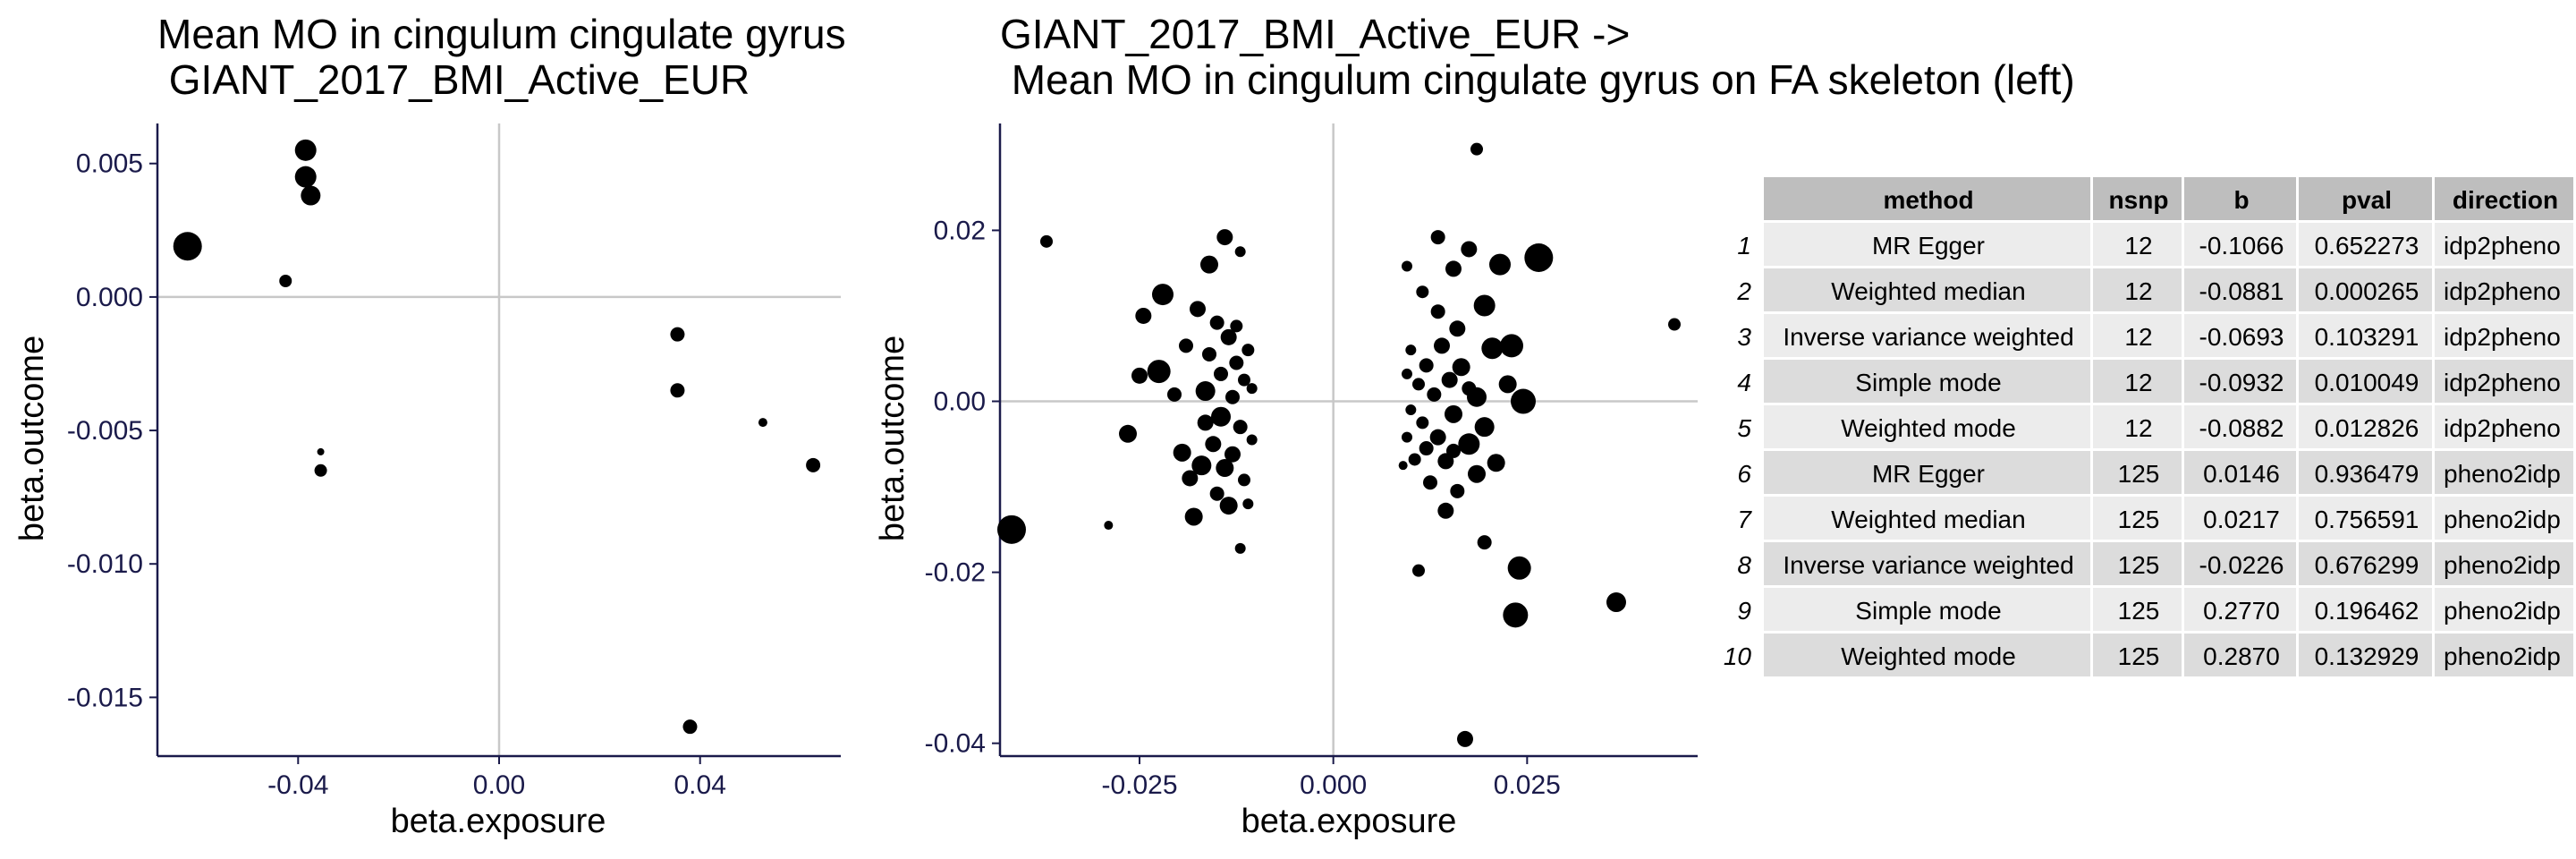  Describe the element at coordinates (2367, 382) in the screenshot. I see `table-cell-text: 0.010049` at that location.